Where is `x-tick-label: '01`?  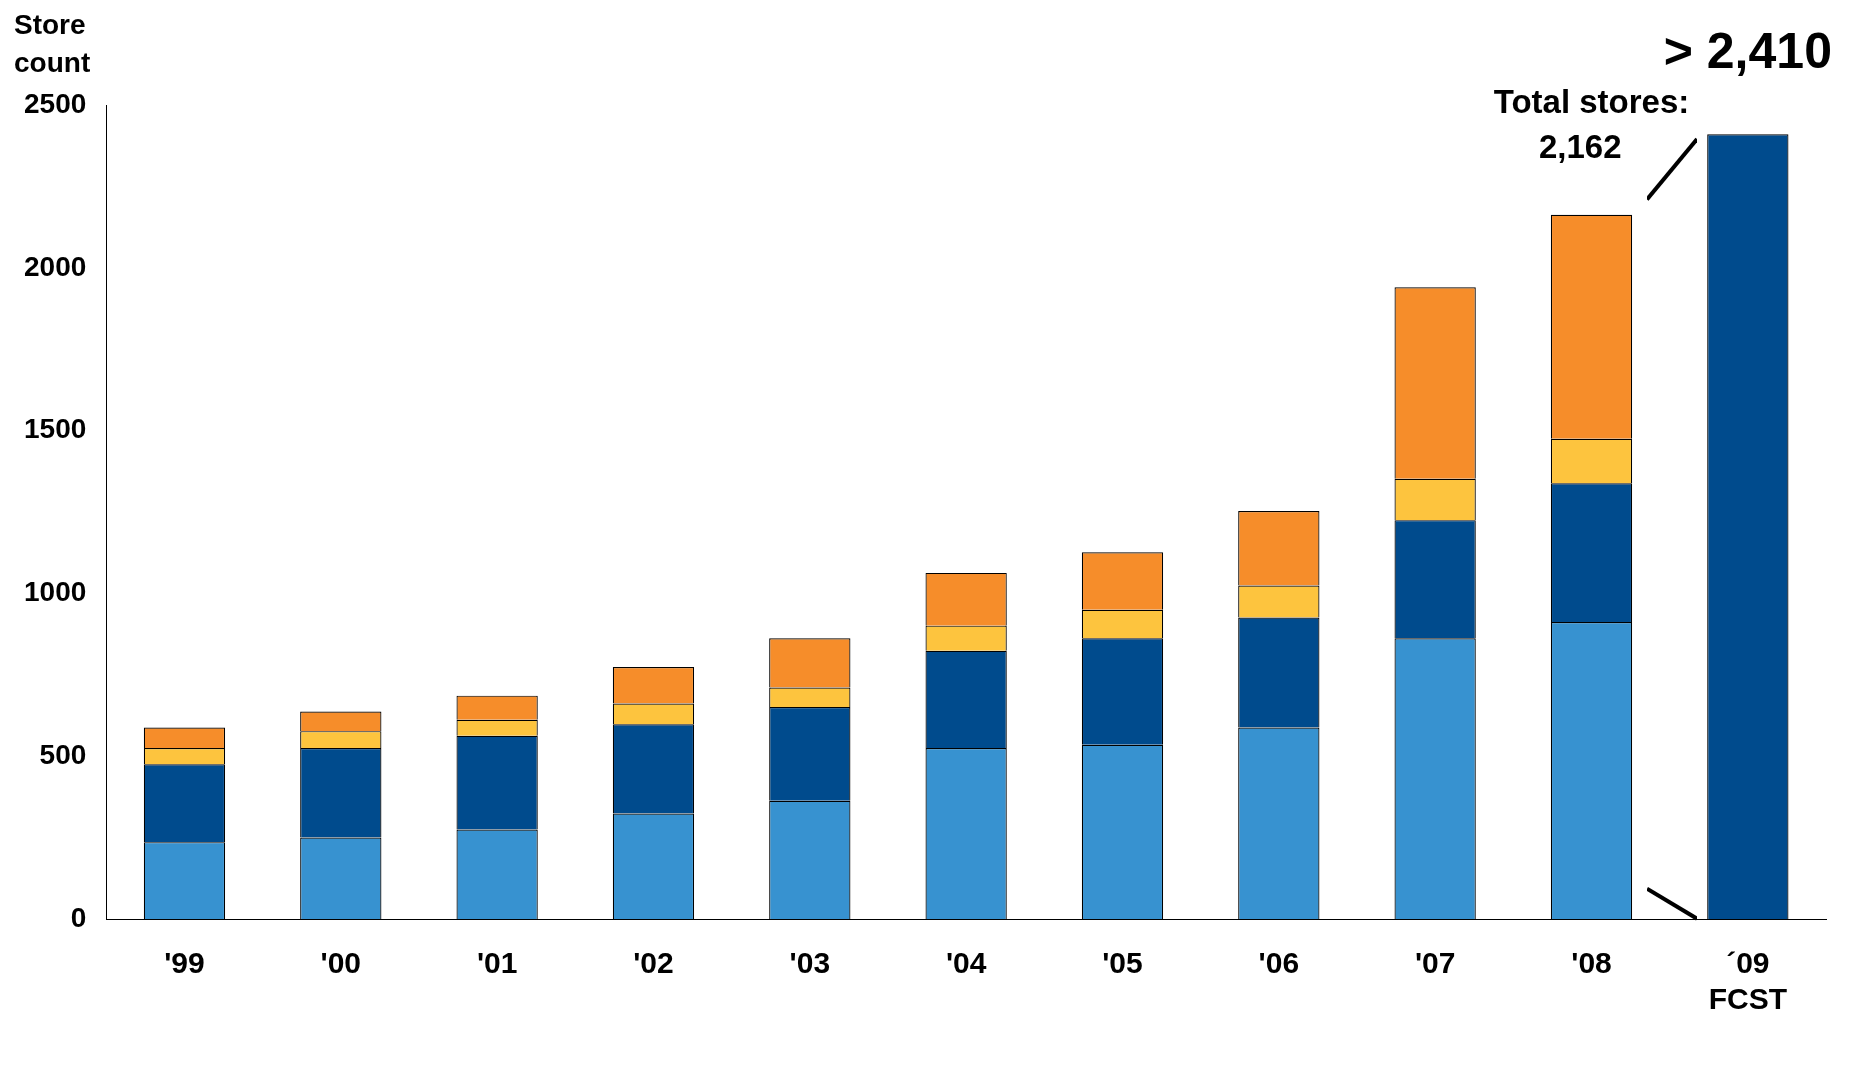 x-tick-label: '01 is located at coordinates (497, 963).